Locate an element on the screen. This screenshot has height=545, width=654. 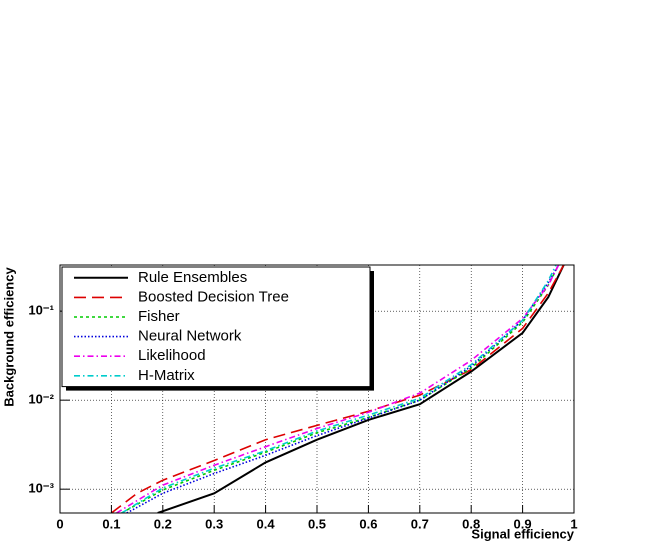
x-tick-label: 0.9 is located at coordinates (523, 523).